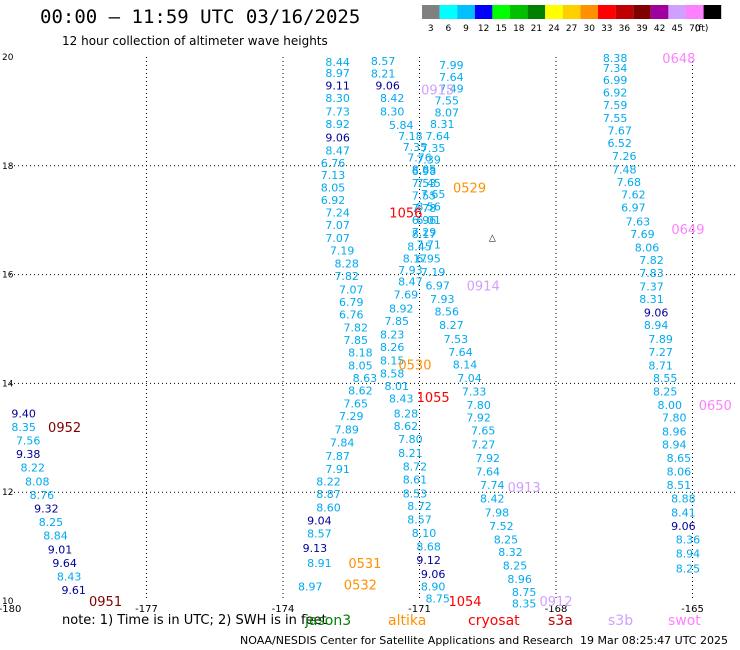 This screenshot has width=740, height=650. What do you see at coordinates (69, 577) in the screenshot?
I see `wave-height-value: 8.43` at bounding box center [69, 577].